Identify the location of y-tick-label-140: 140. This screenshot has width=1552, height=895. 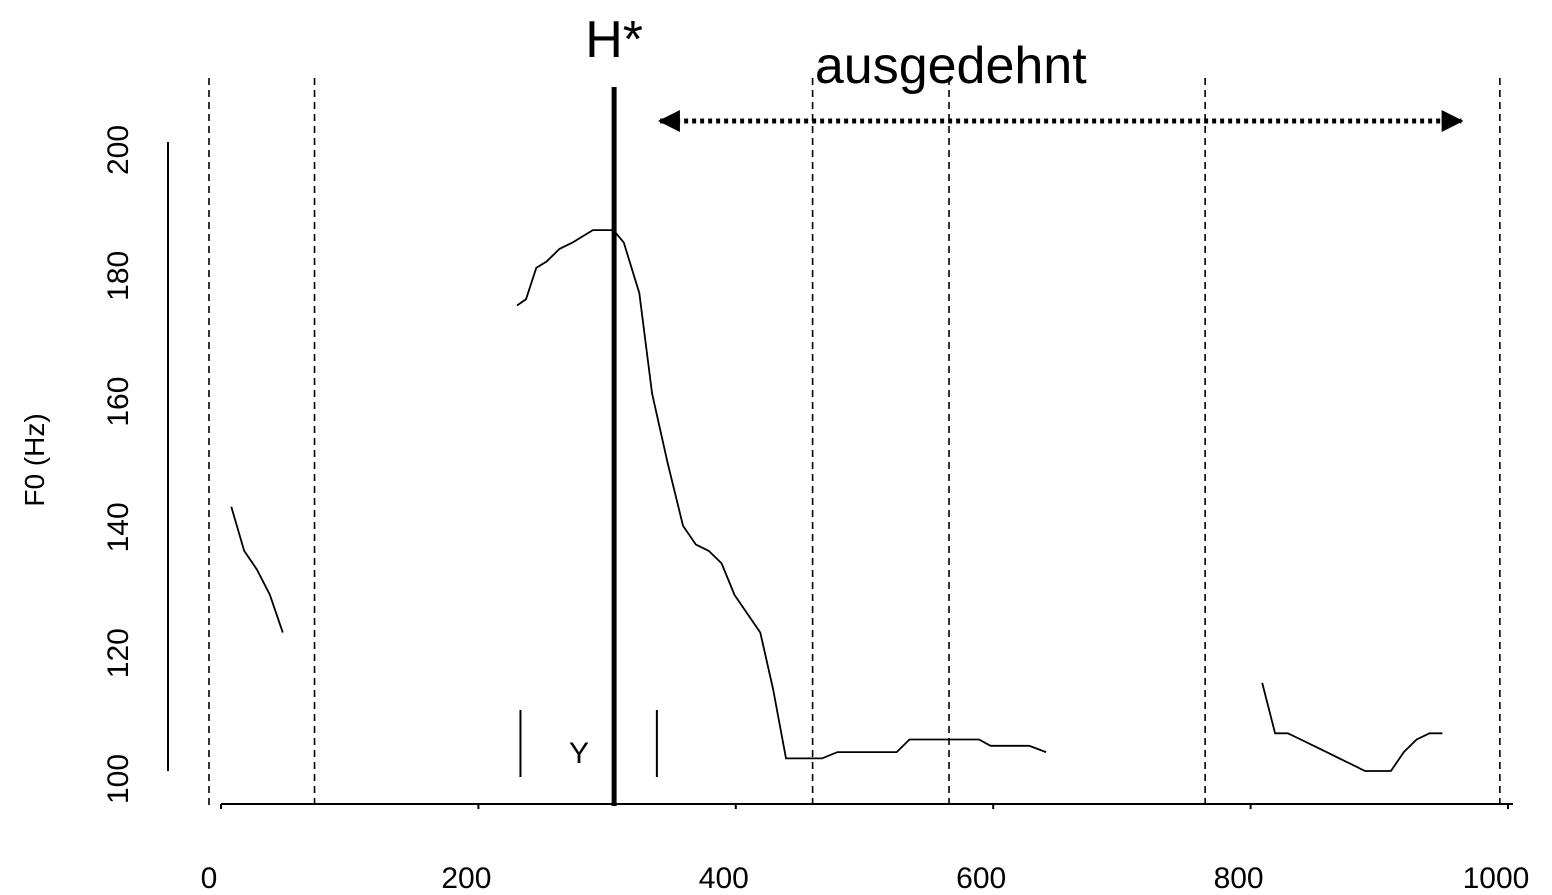
(118, 527).